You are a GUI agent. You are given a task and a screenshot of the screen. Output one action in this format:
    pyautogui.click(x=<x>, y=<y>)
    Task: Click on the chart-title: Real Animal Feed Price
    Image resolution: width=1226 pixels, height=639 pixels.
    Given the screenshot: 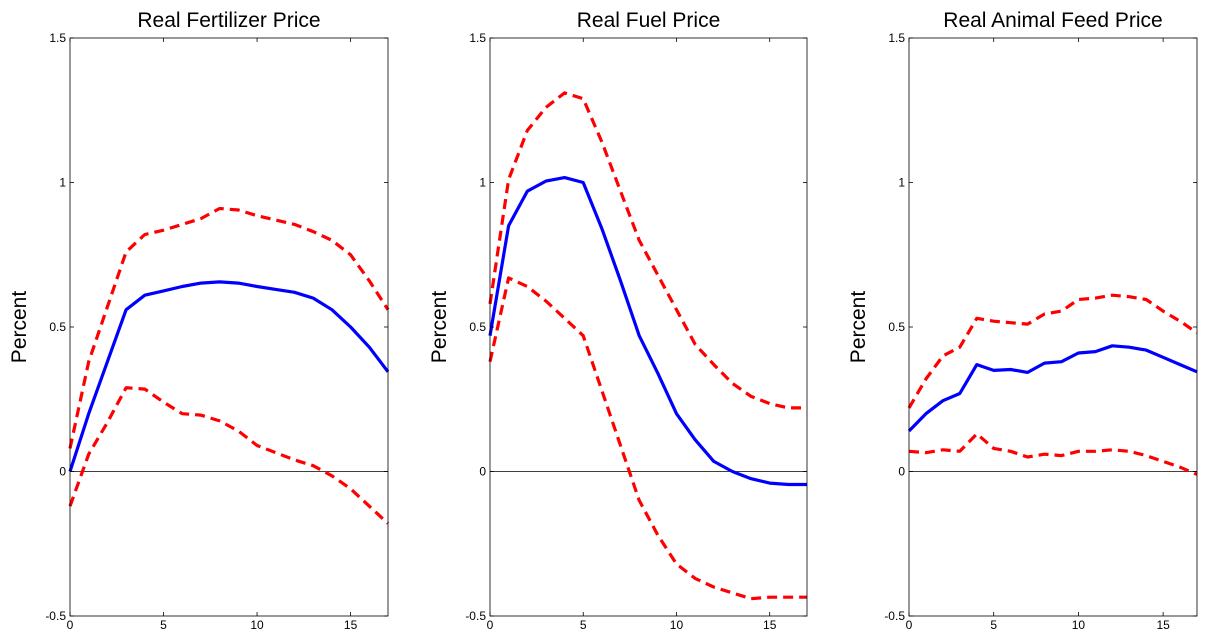 What is the action you would take?
    pyautogui.click(x=1052, y=20)
    